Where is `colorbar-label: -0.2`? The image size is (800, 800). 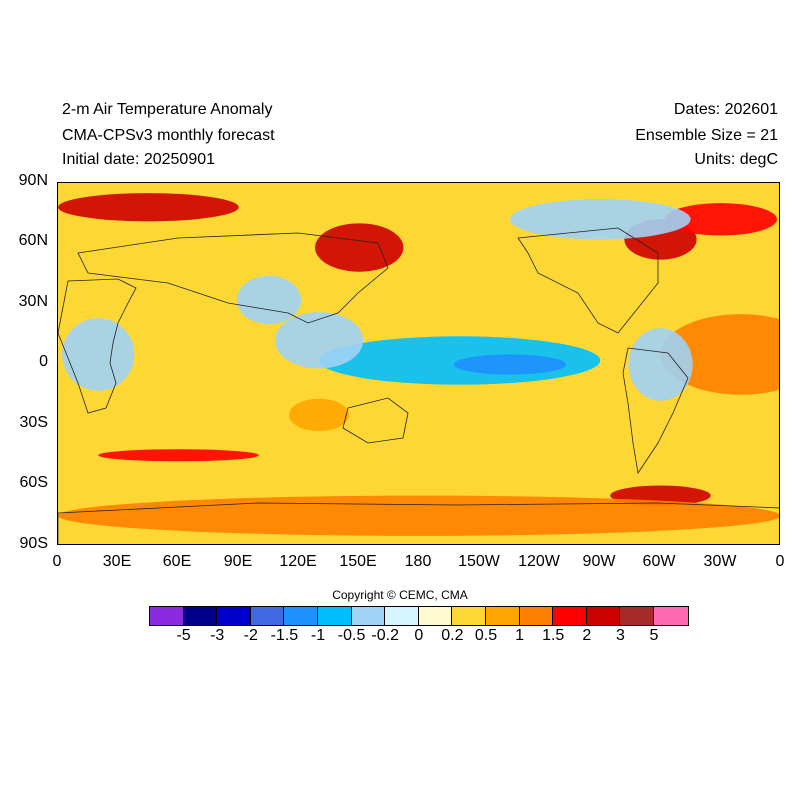
colorbar-label: -0.2 is located at coordinates (385, 635).